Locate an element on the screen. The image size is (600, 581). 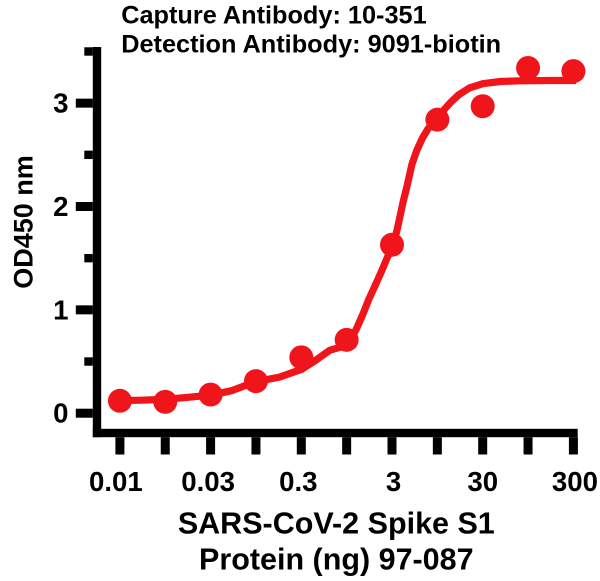
x-axis-title-line2: Protein (ng) 97-087 is located at coordinates (336, 560).